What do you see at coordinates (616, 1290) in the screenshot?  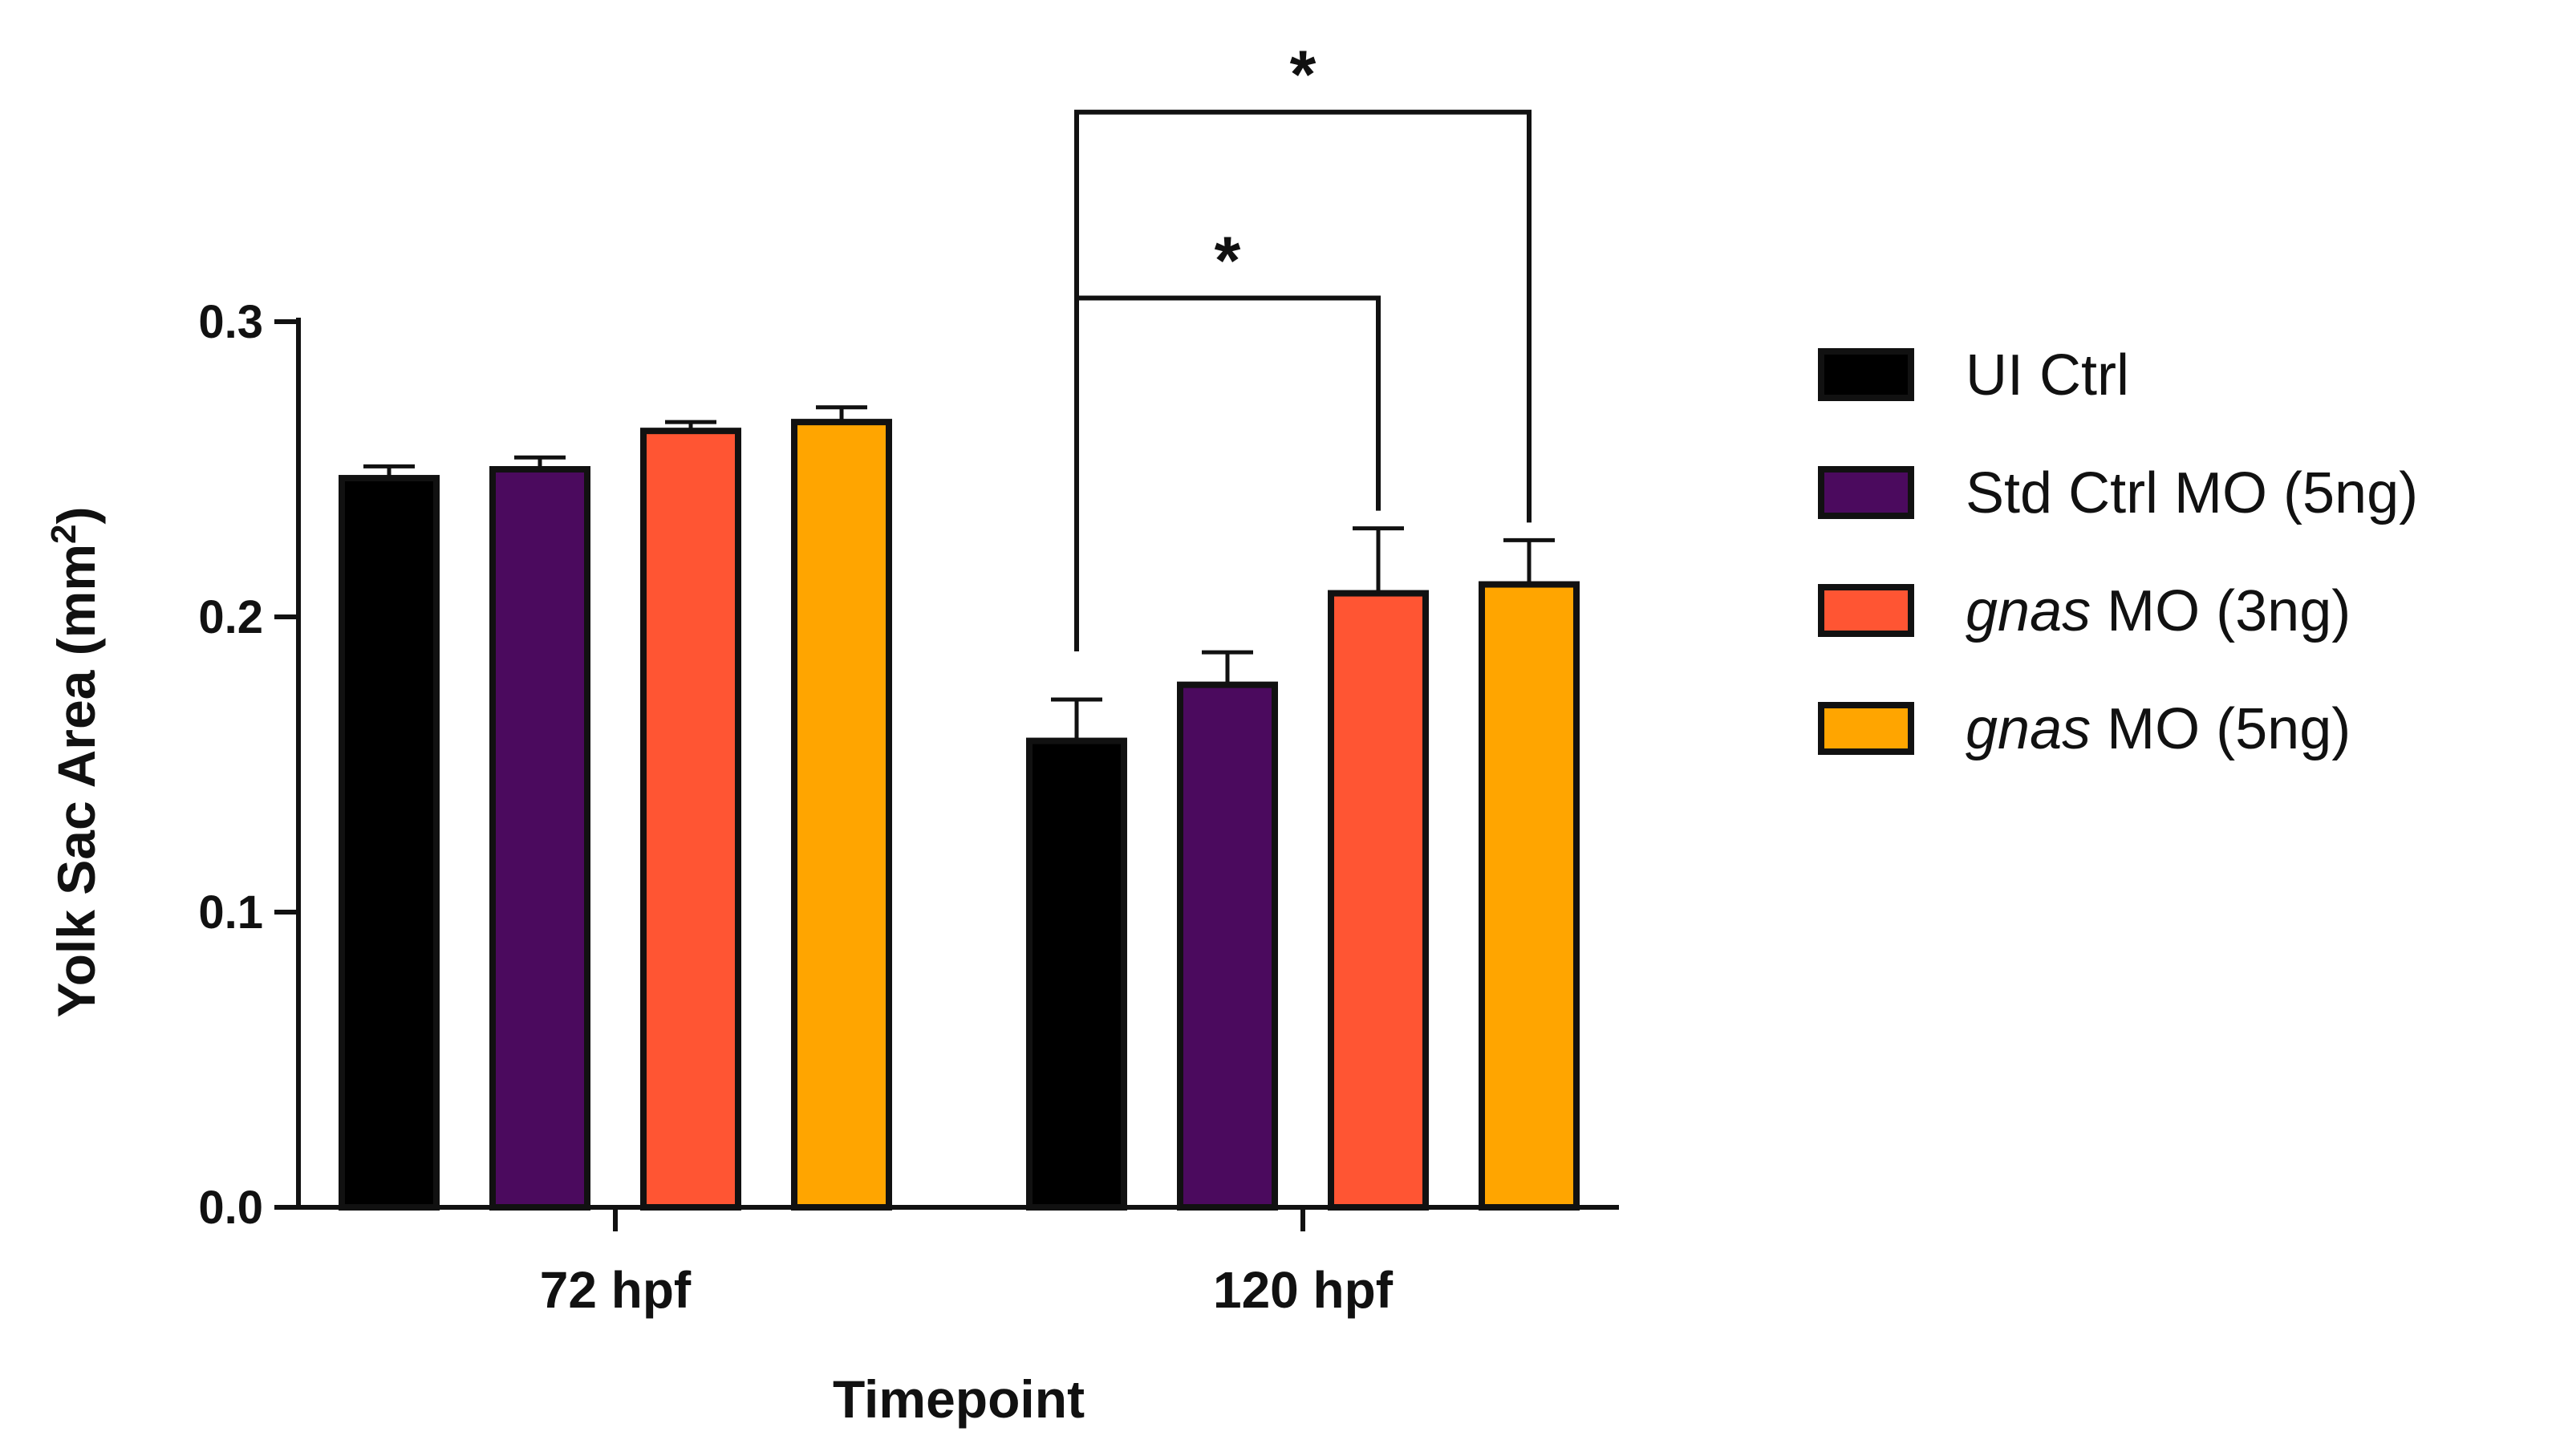 I see `x-tick-label: 72 hpf` at bounding box center [616, 1290].